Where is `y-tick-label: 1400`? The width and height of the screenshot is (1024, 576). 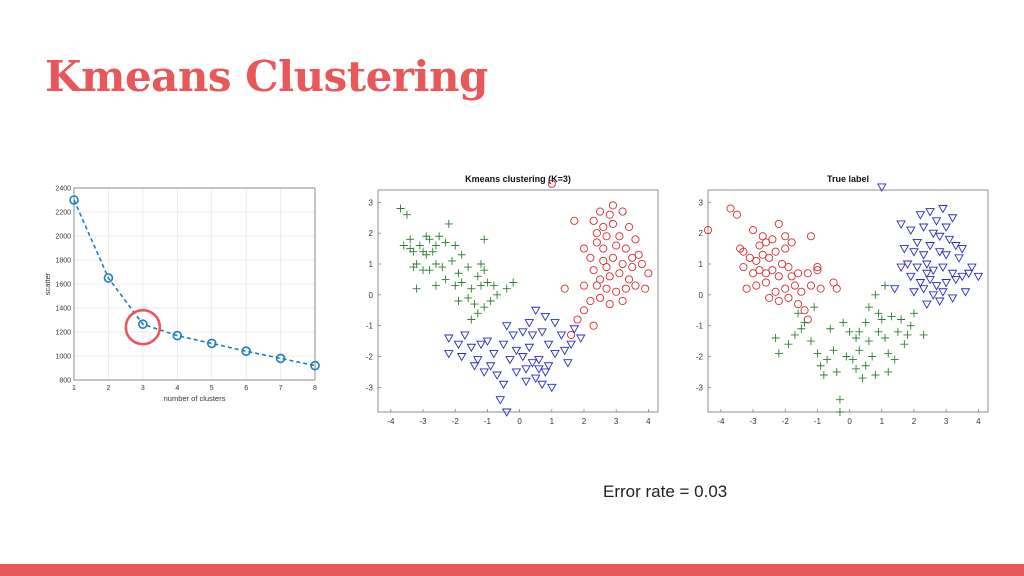
y-tick-label: 1400 is located at coordinates (63, 309).